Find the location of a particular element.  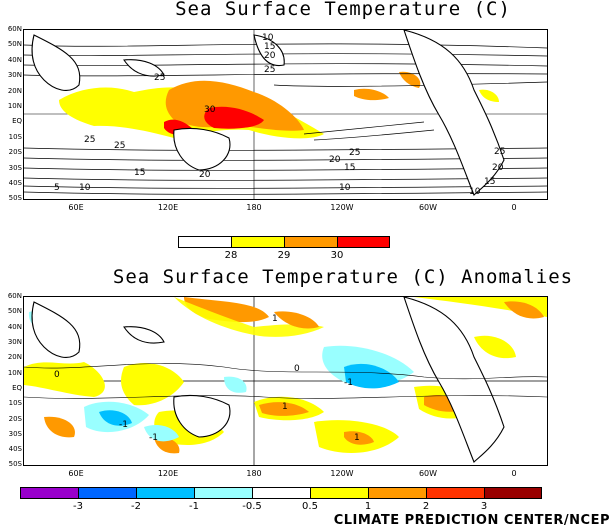

legend-label: 2 is located at coordinates (426, 506).